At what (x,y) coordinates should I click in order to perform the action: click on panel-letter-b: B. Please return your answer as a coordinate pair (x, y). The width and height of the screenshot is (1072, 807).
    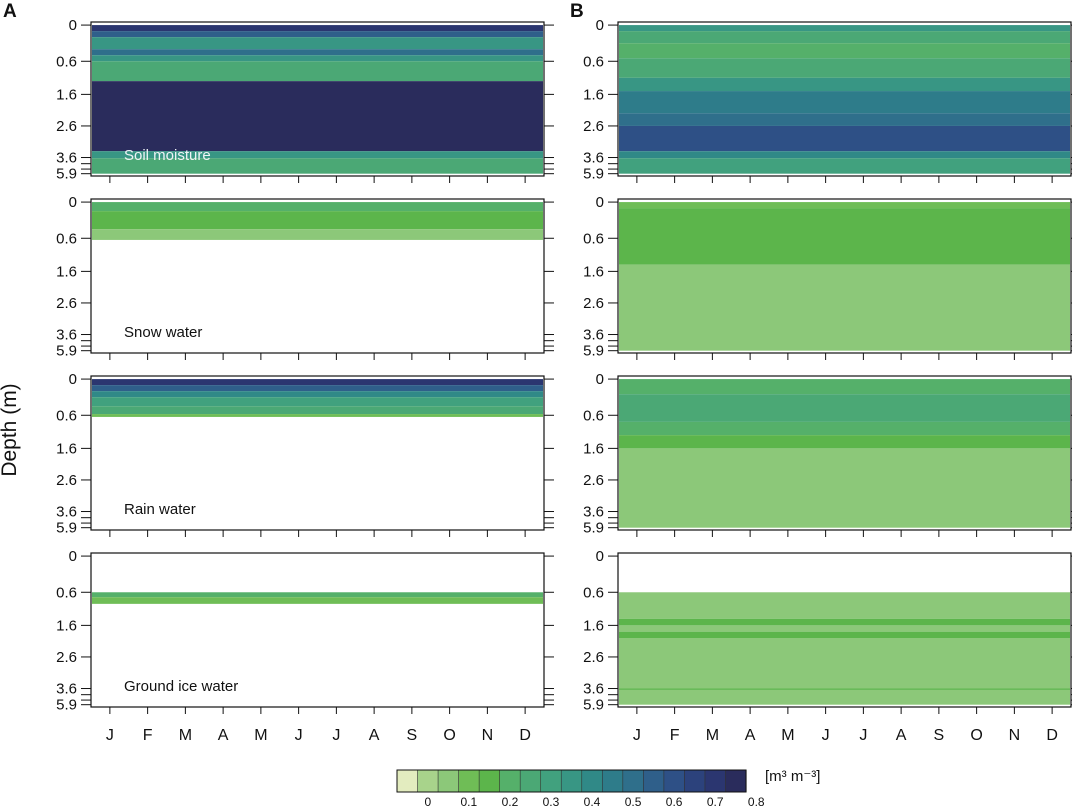
    Looking at the image, I should click on (577, 11).